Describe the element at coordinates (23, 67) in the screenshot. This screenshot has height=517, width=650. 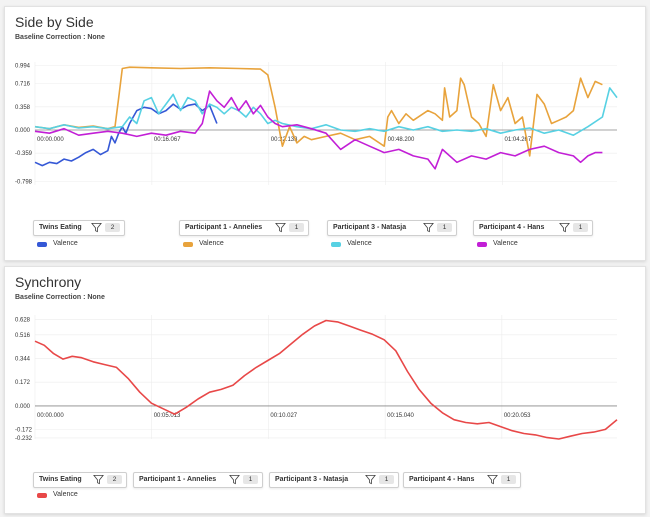
I see `y-tick-label: 0.994` at that location.